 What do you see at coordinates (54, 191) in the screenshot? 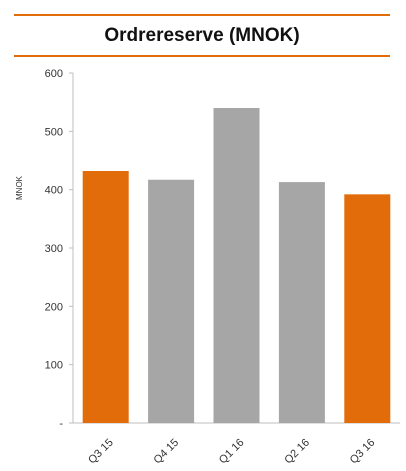
I see `y-tick-label: 400` at bounding box center [54, 191].